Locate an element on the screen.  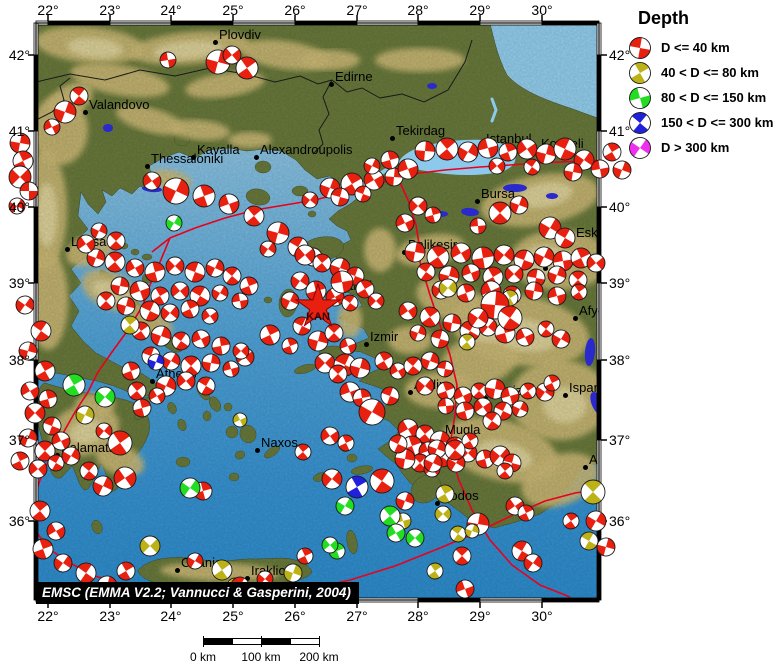
city-label: Kalamata is located at coordinates (88, 447).